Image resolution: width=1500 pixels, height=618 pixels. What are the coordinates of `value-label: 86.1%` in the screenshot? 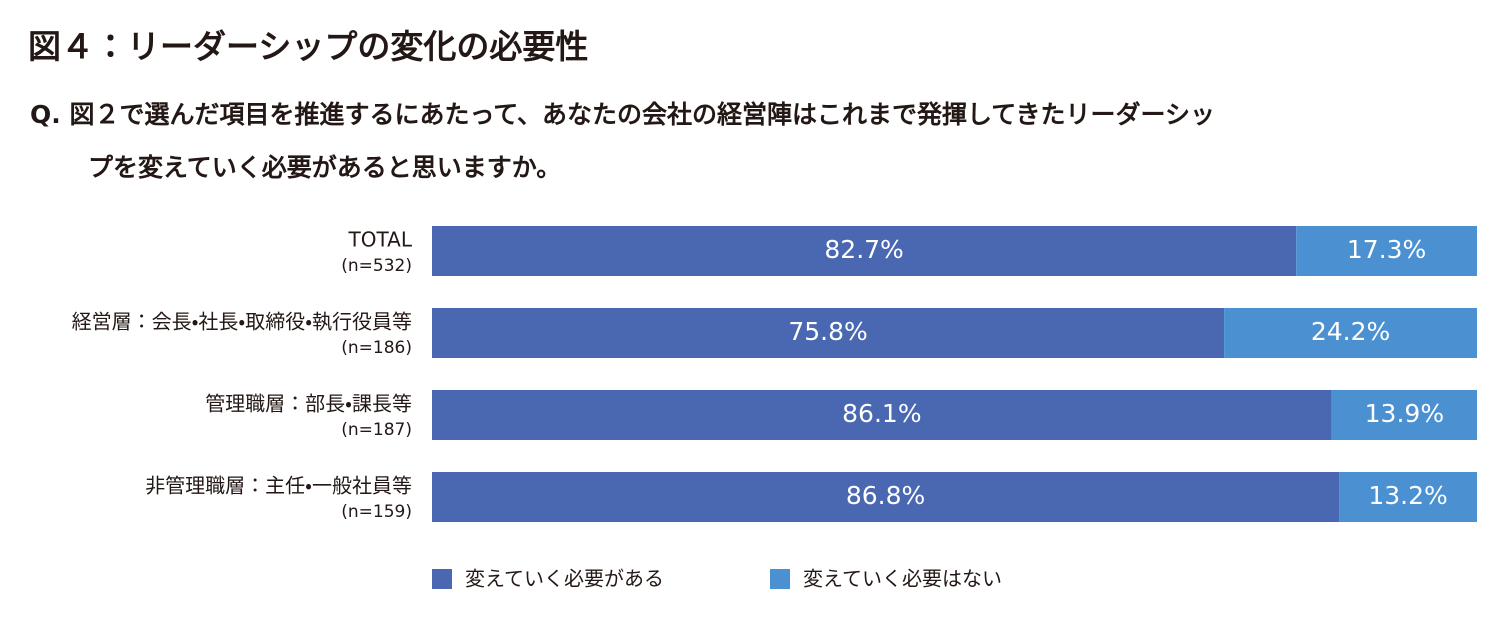 It's located at (881, 413).